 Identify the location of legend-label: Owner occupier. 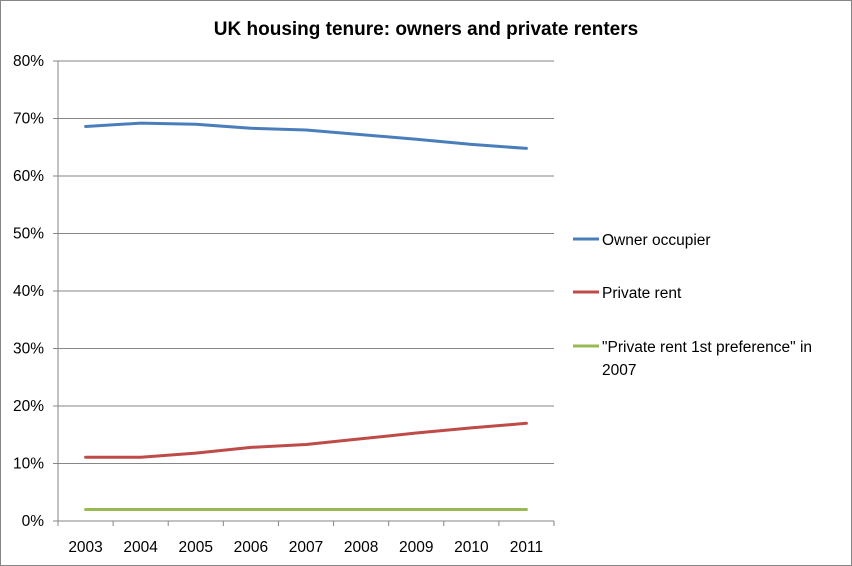
(656, 240).